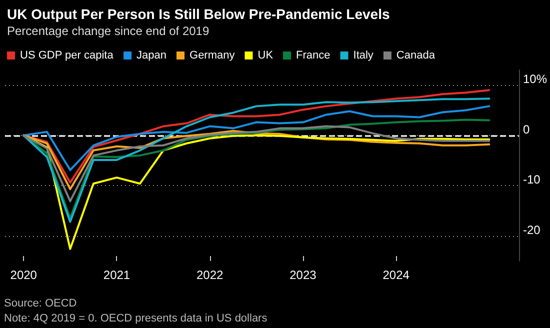 This screenshot has width=550, height=328. Describe the element at coordinates (363, 56) in the screenshot. I see `legend-label: Italy` at that location.